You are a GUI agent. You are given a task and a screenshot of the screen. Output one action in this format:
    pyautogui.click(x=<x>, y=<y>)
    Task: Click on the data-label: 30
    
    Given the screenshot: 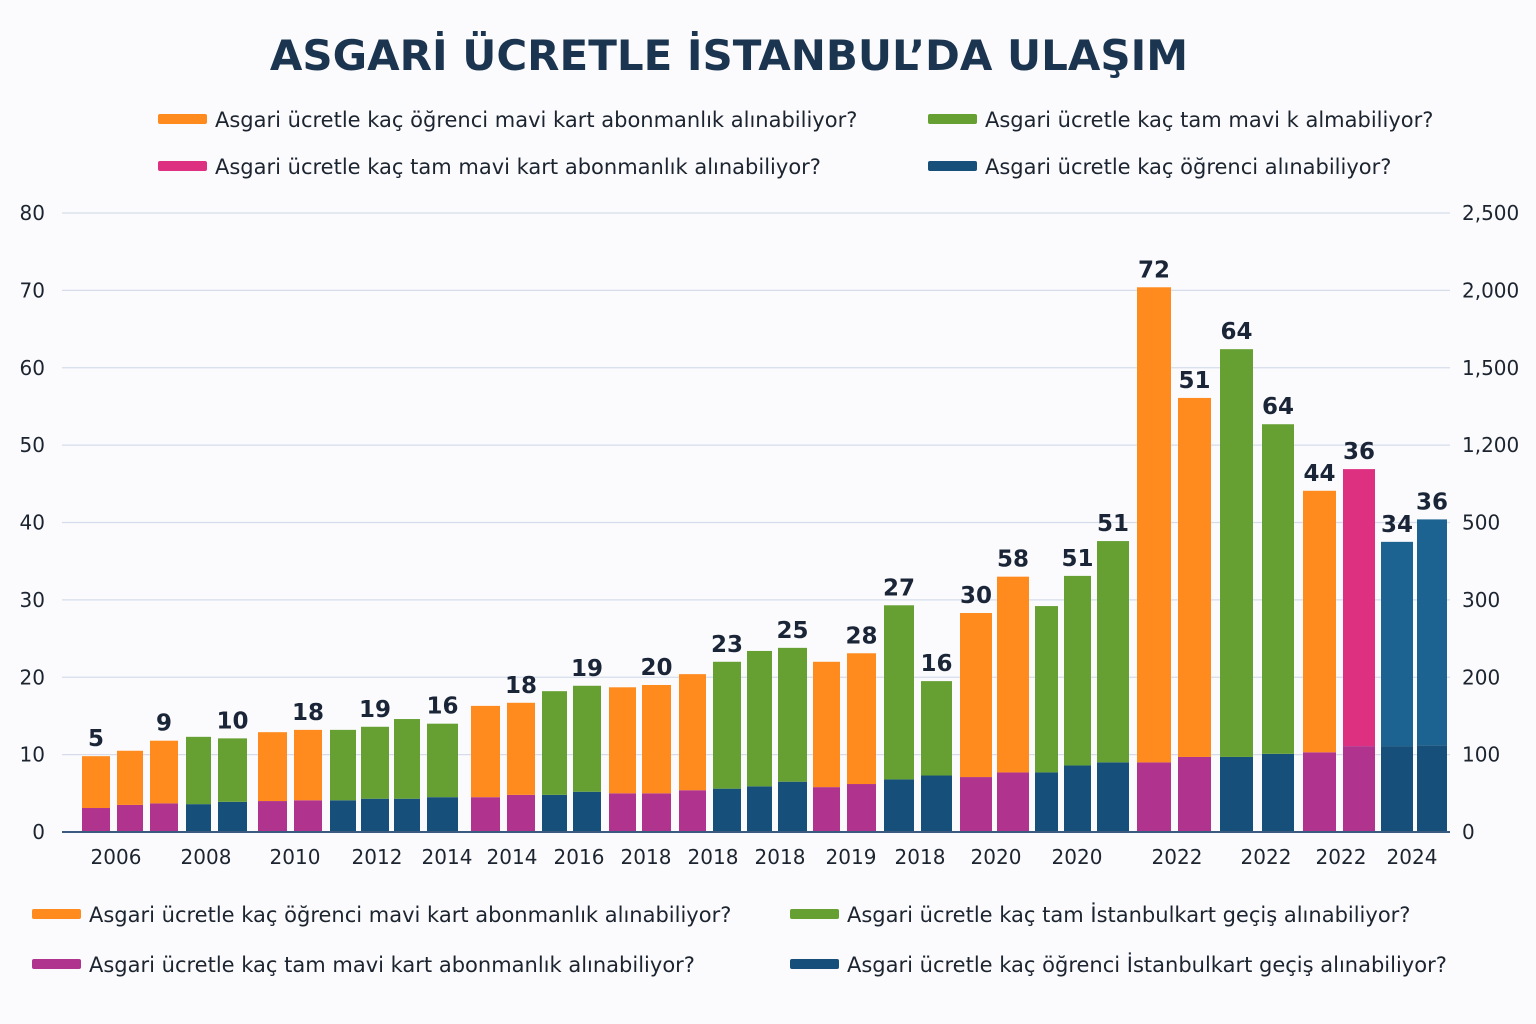 What is the action you would take?
    pyautogui.click(x=976, y=596)
    